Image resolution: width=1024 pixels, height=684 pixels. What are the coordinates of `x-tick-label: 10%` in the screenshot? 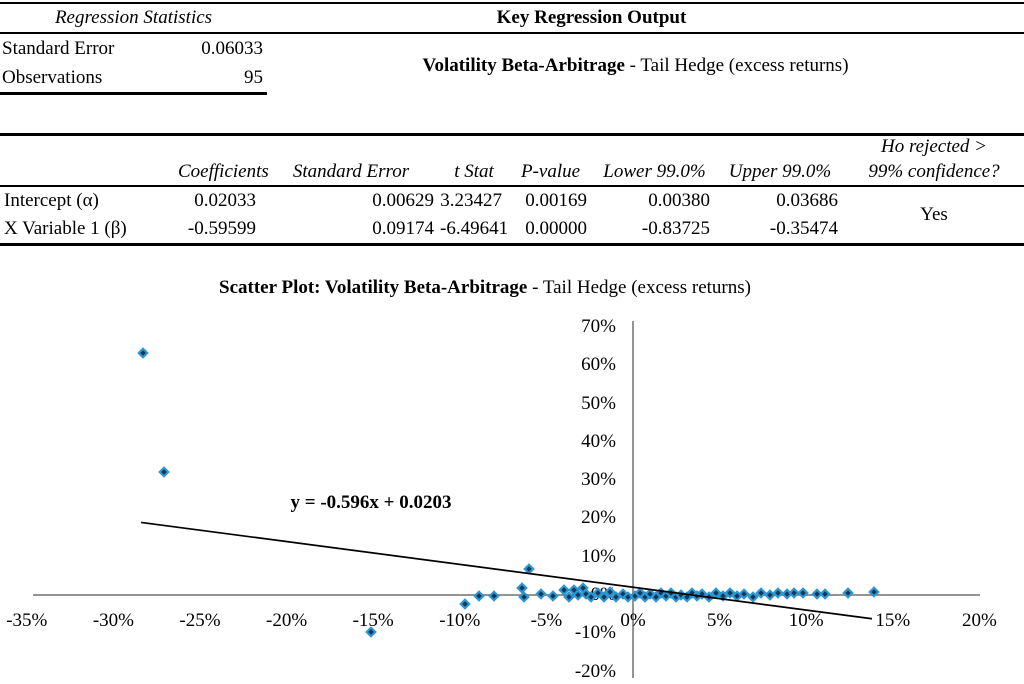 It's located at (806, 620).